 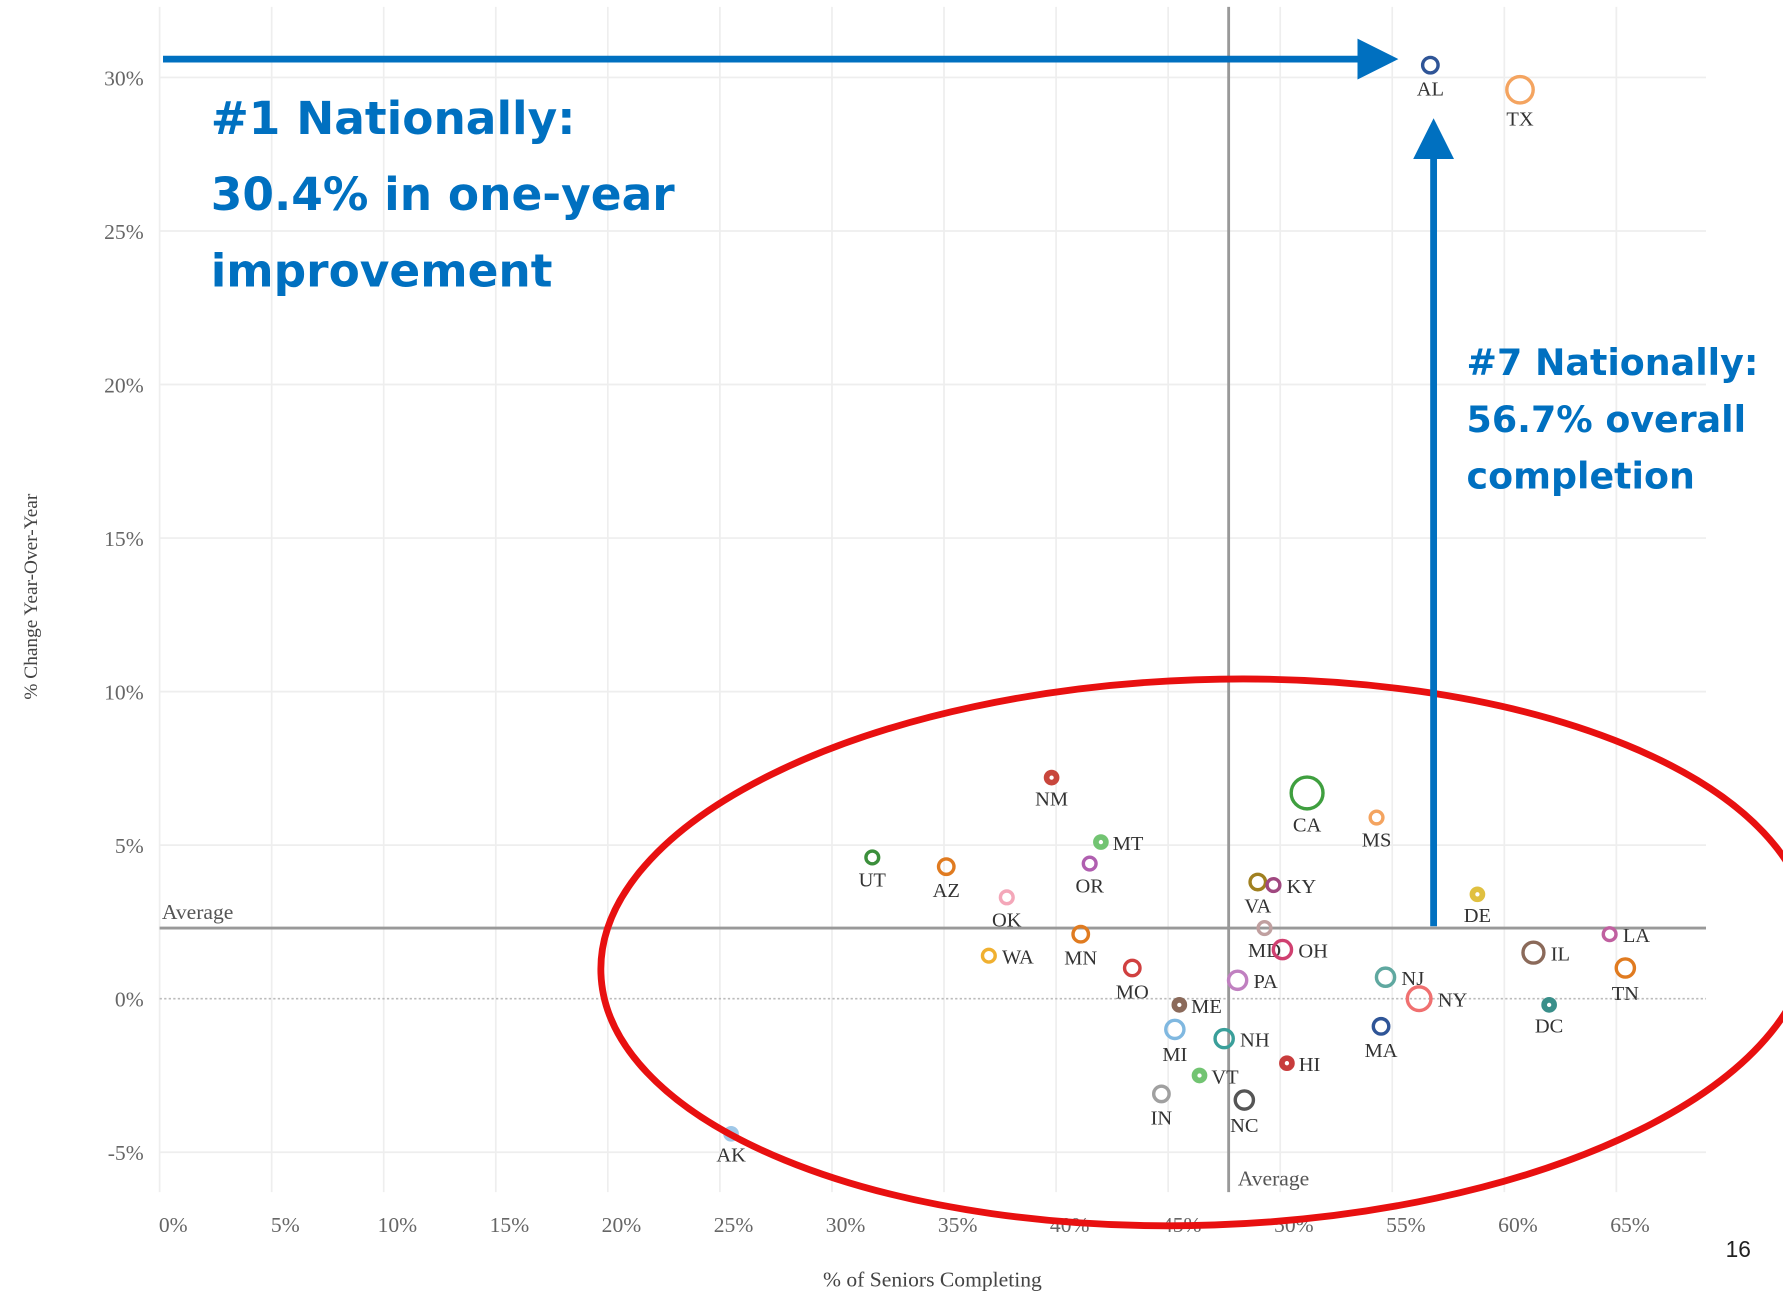 I want to click on point-label: MO, so click(x=1132, y=992).